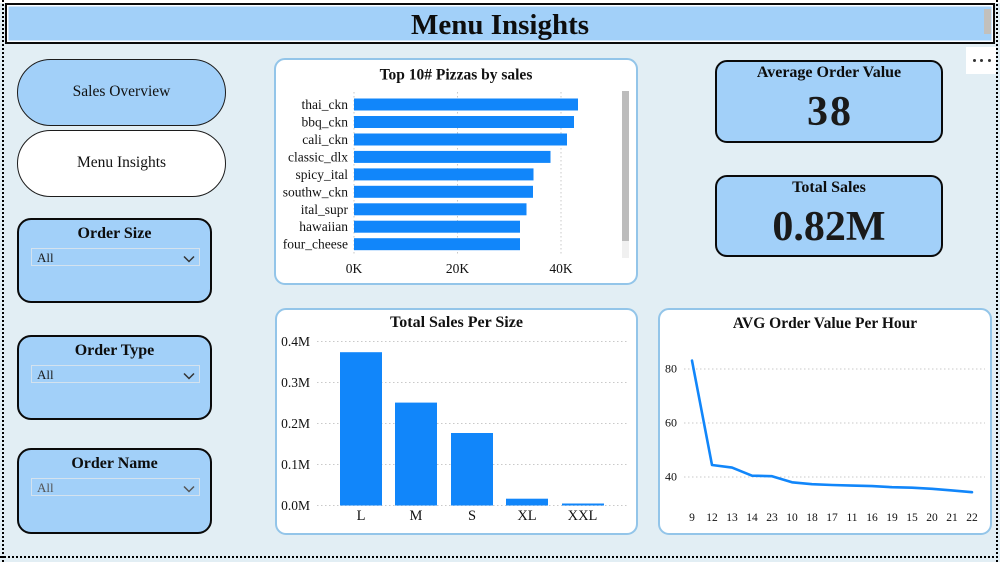  I want to click on svg-text: 21, so click(952, 518).